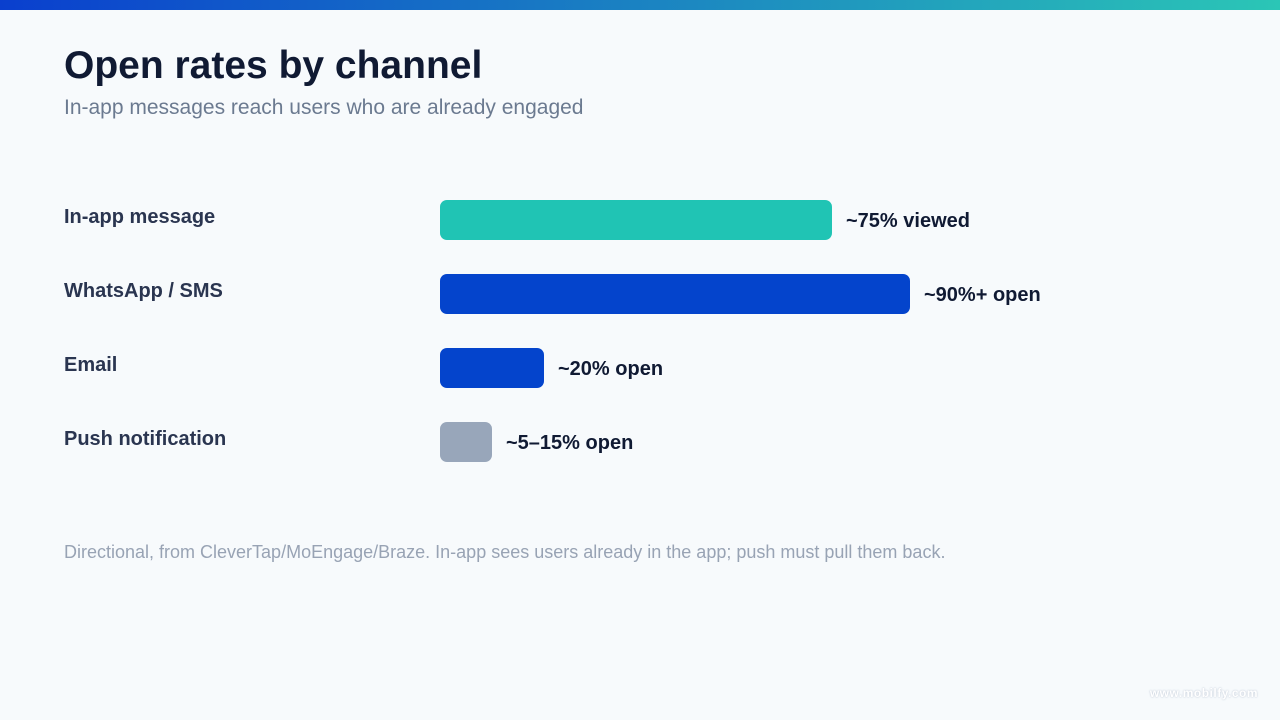 This screenshot has width=1280, height=720. I want to click on category-label: WhatsApp / SMS, so click(143, 291).